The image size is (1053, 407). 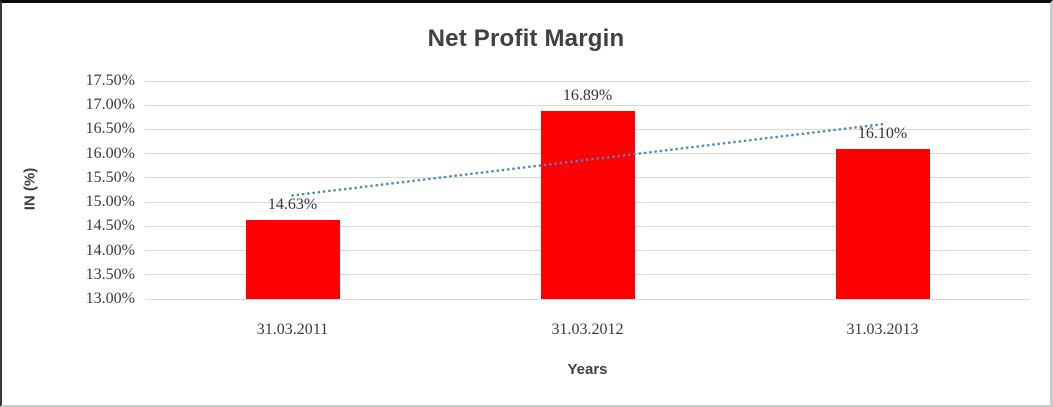 I want to click on y-axis-tick-label: 14.00%, so click(x=110, y=250).